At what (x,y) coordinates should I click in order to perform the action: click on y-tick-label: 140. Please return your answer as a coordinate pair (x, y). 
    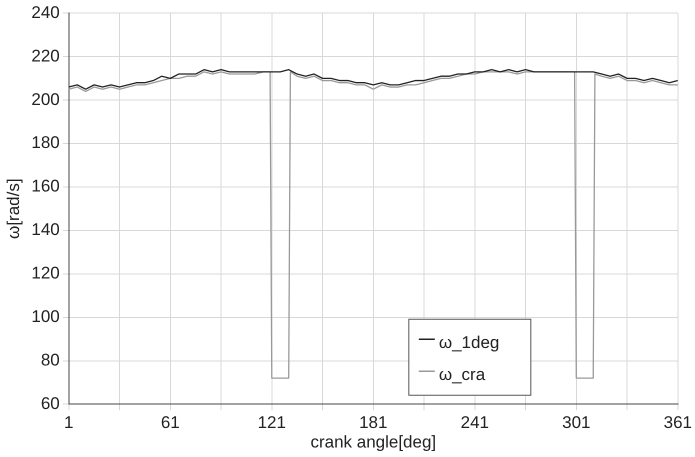
    Looking at the image, I should click on (45, 230).